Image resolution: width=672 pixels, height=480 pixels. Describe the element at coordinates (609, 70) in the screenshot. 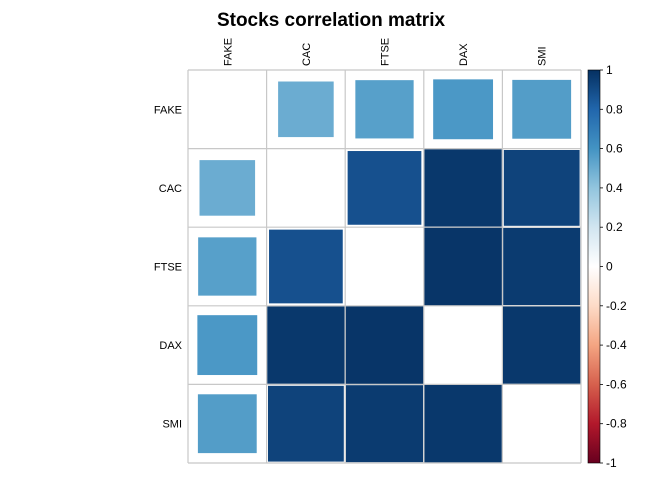

I see `colorbar-tick-label: 1` at that location.